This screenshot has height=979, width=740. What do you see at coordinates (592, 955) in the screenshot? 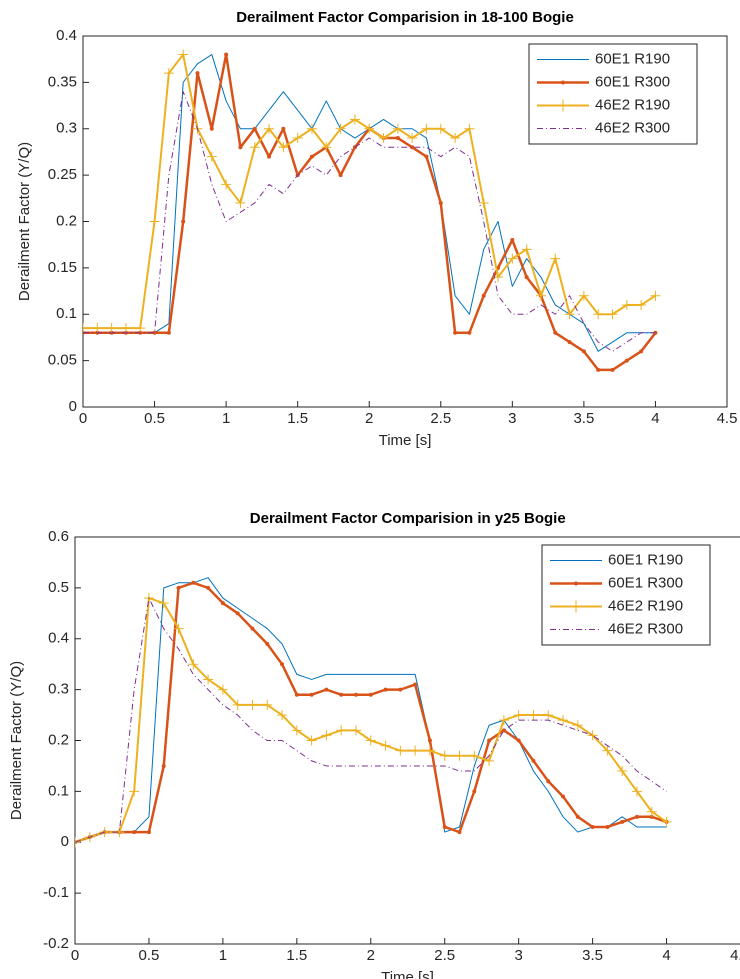
I see `x-tick-label: 3.5` at bounding box center [592, 955].